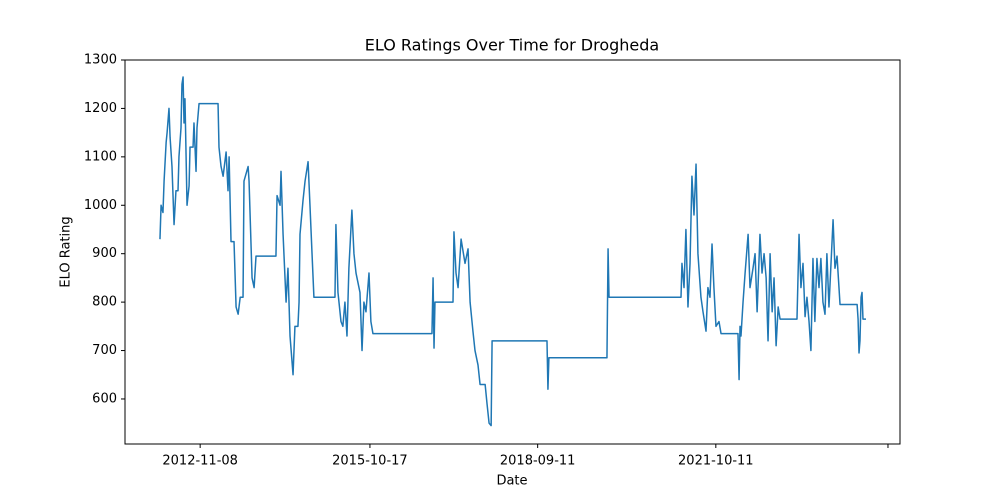  What do you see at coordinates (104, 302) in the screenshot?
I see `y-tick-label: 800` at bounding box center [104, 302].